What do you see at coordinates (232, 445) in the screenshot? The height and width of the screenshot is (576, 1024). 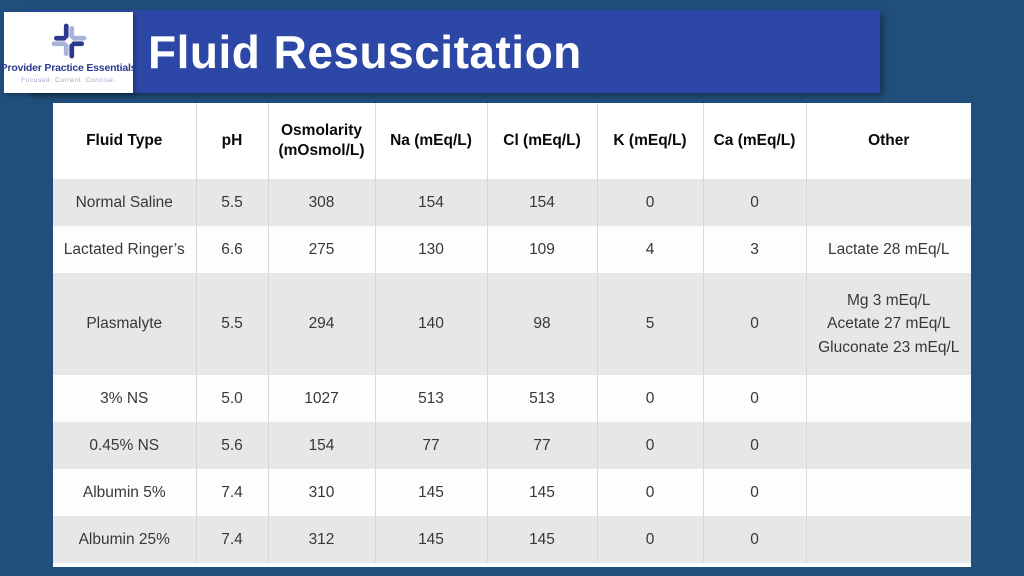 I see `cell-ph: 5.6` at bounding box center [232, 445].